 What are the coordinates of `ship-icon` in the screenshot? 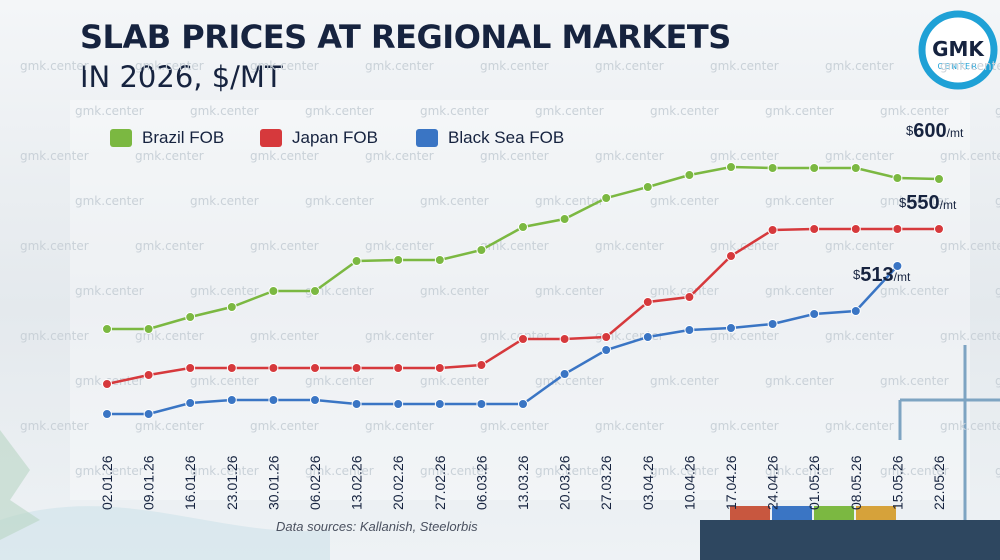 It's located at (850, 533).